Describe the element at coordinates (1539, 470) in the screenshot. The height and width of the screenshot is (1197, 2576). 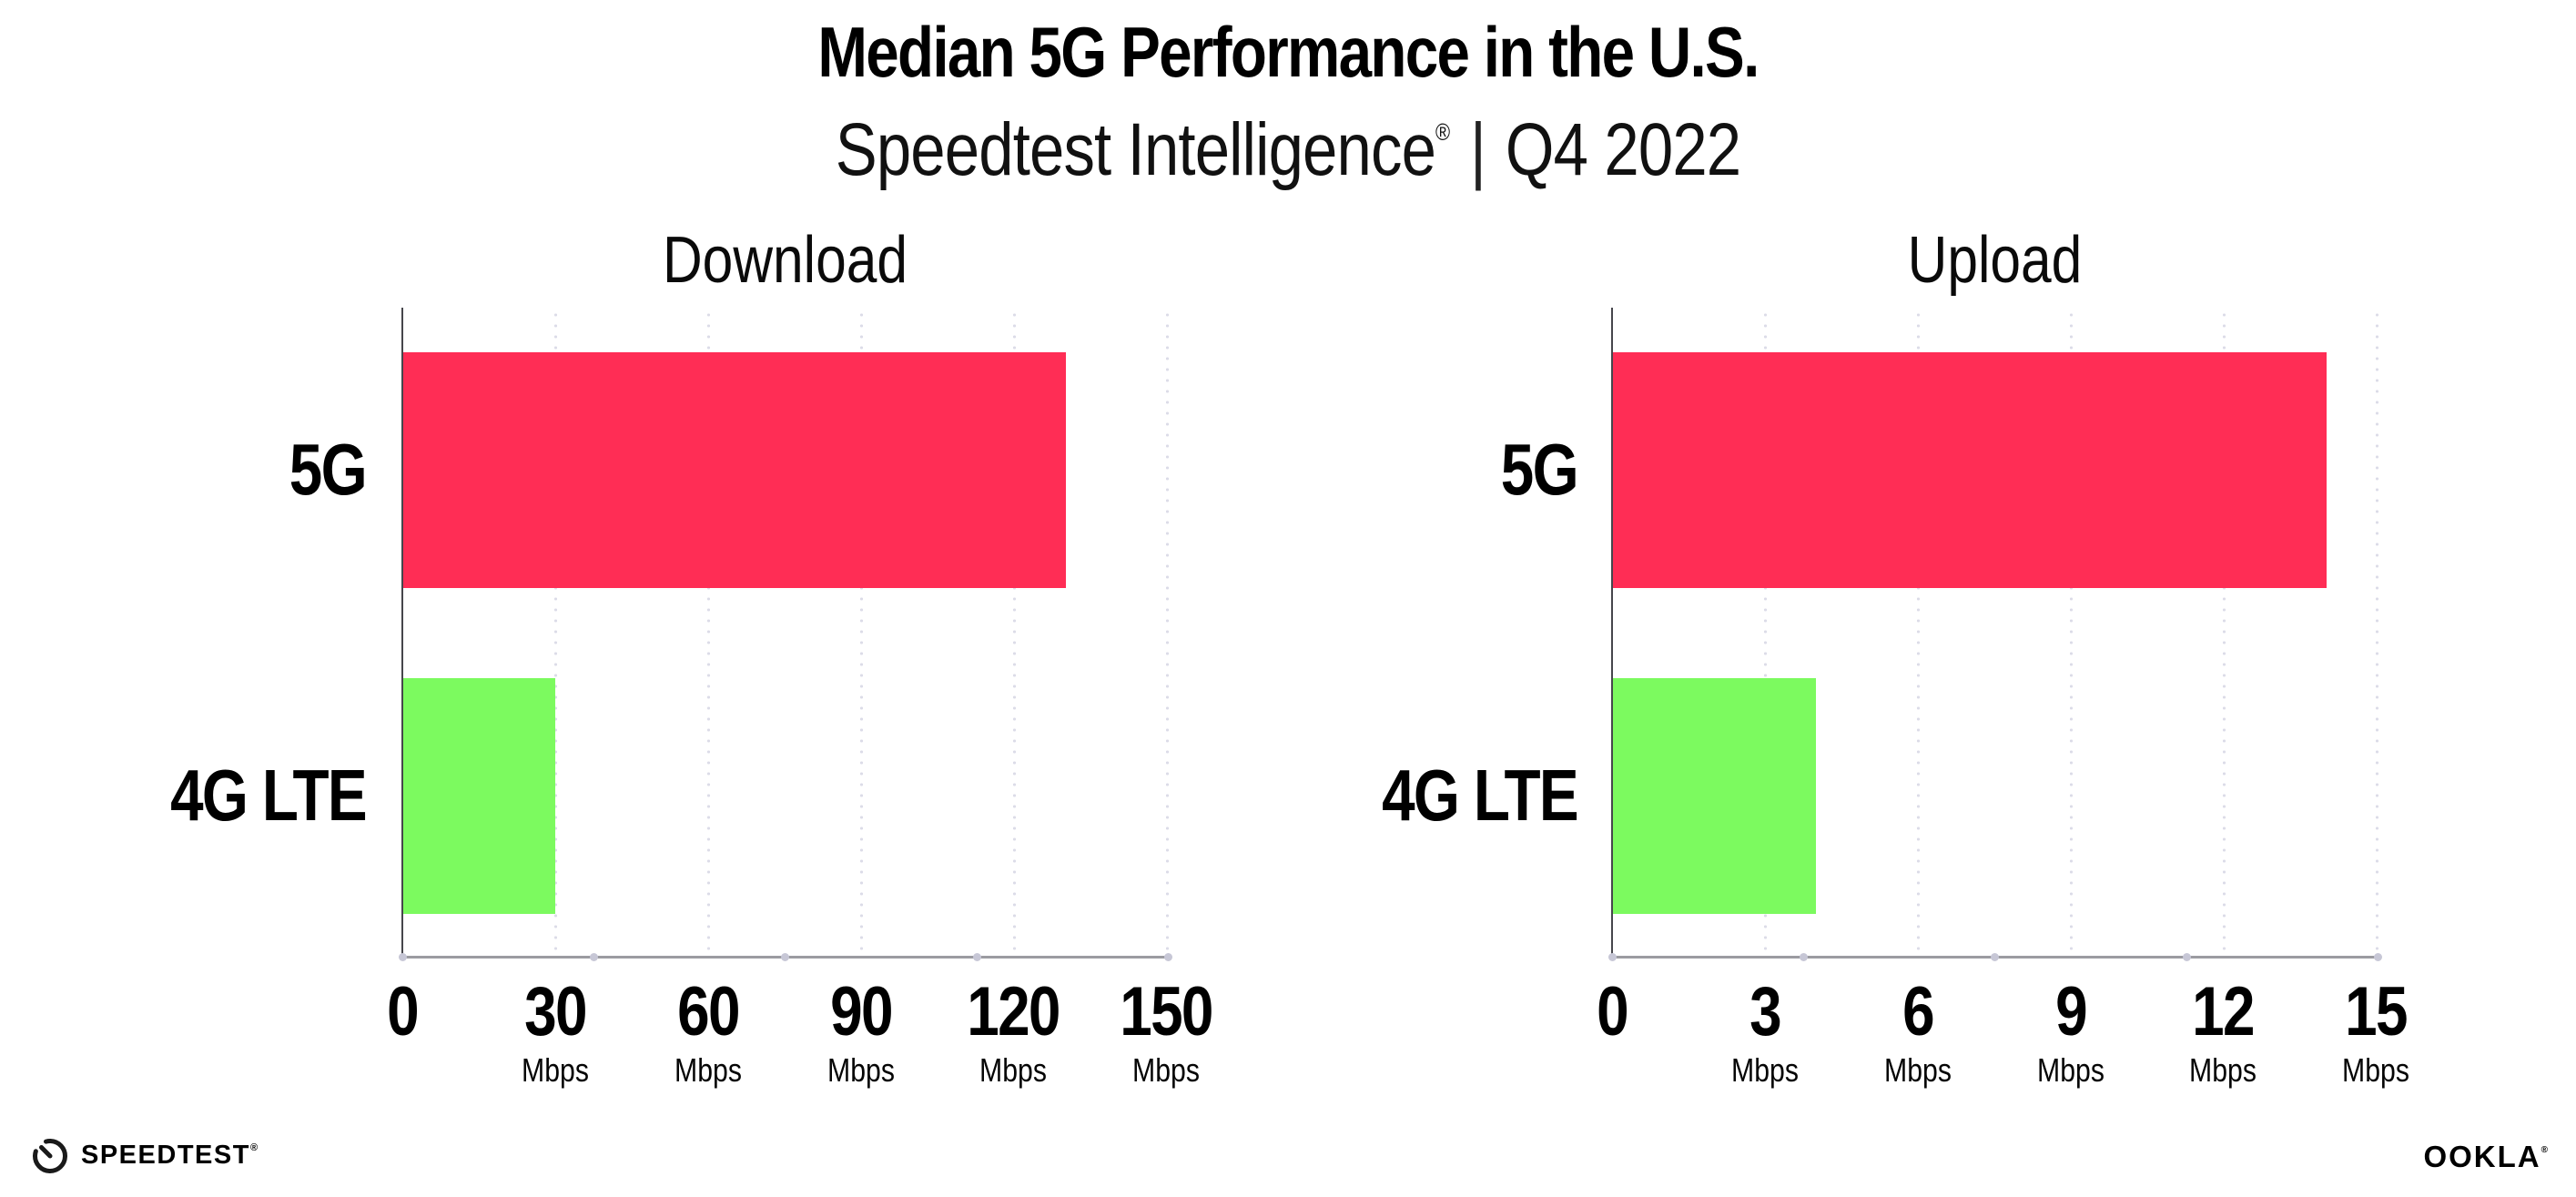
I see `upload-category-label-5g: 5G` at that location.